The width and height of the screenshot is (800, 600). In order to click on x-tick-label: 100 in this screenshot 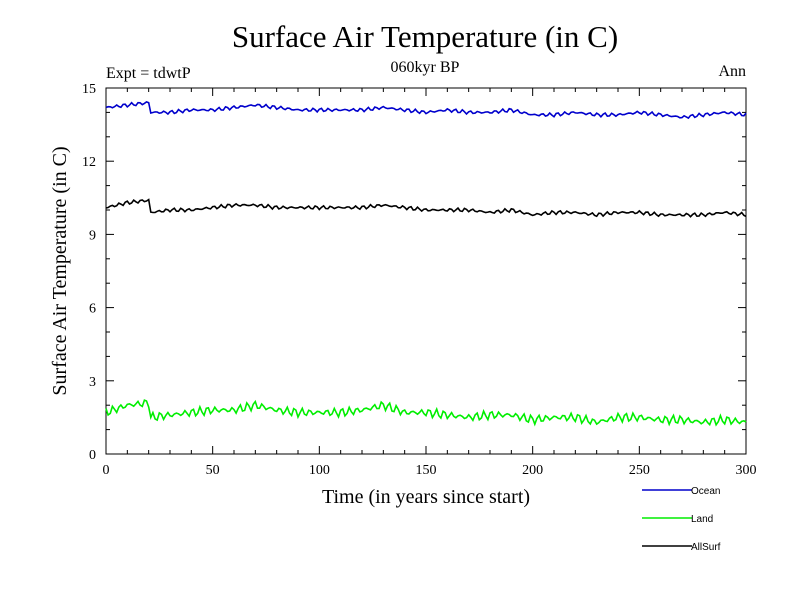, I will do `click(319, 470)`.